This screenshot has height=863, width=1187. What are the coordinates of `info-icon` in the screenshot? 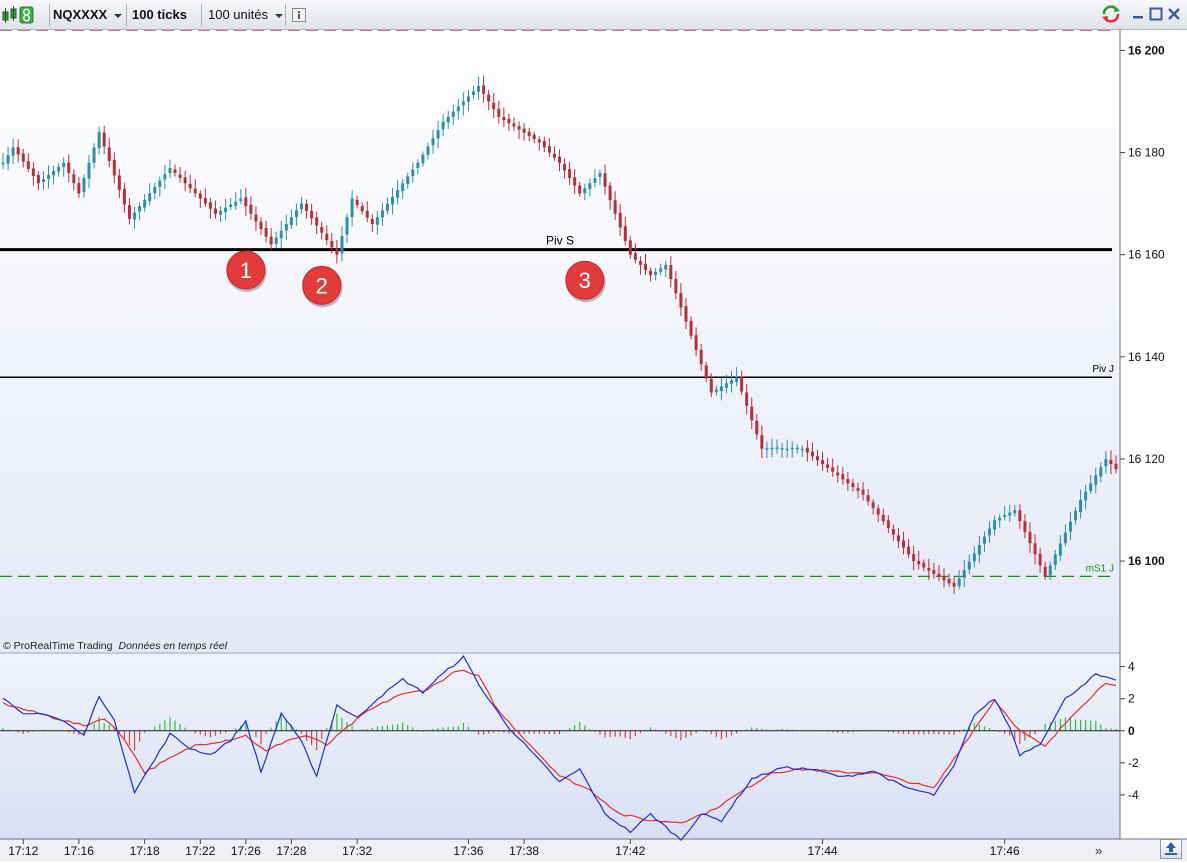 It's located at (299, 15).